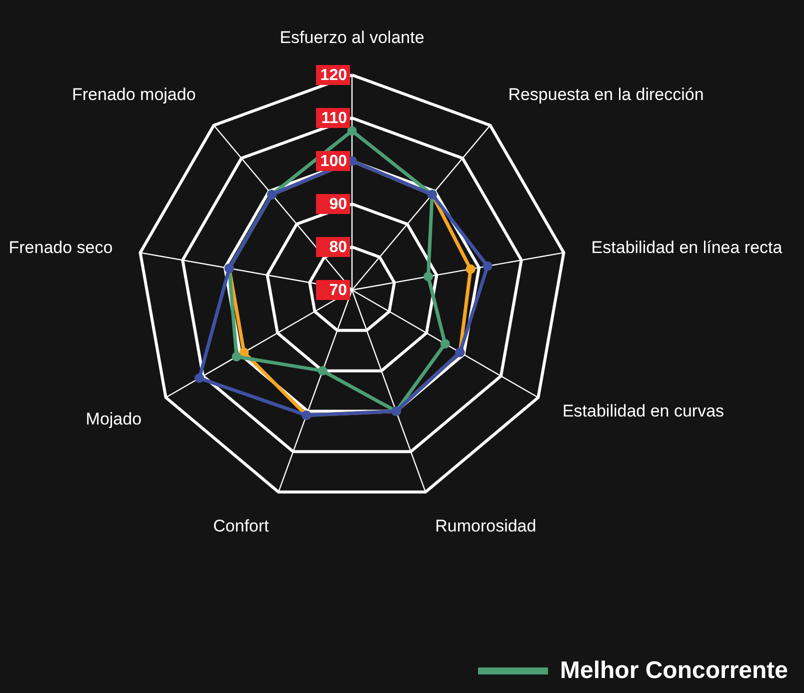 This screenshot has width=804, height=693. I want to click on spoke-label: Frenado mojado, so click(134, 94).